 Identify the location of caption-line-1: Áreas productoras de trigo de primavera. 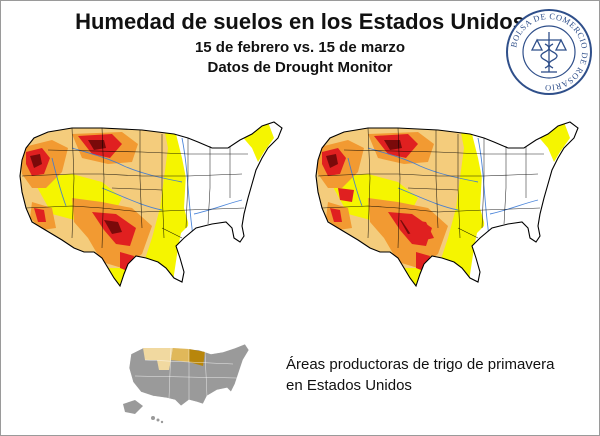
(420, 364).